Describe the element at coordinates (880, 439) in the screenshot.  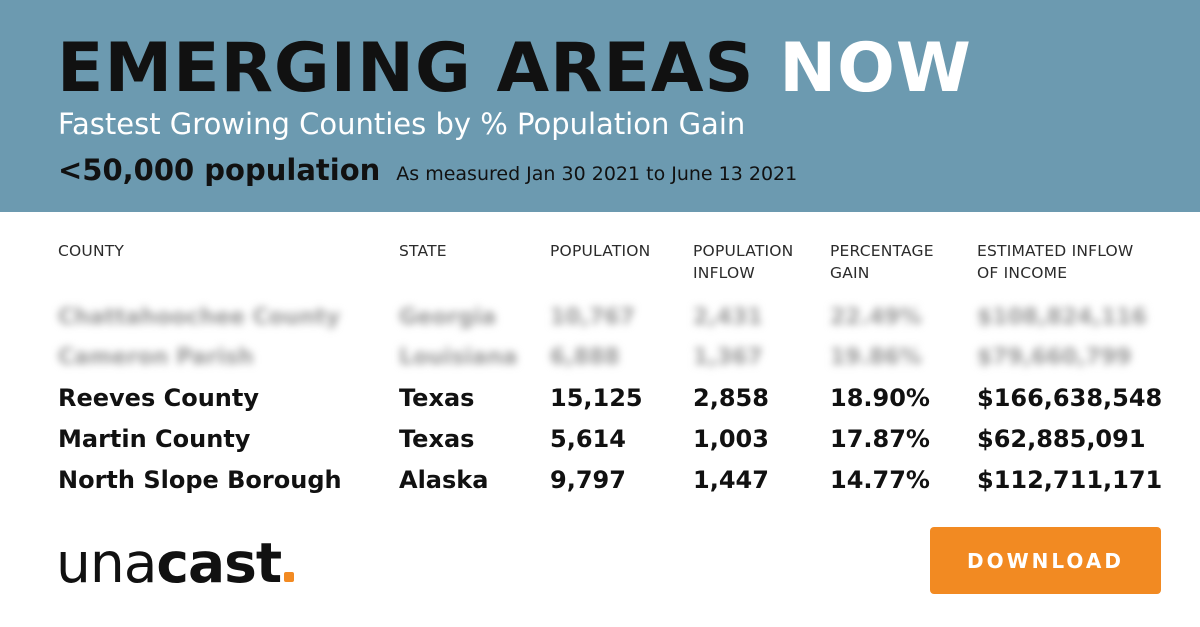
I see `gain-cell: 17.87%` at that location.